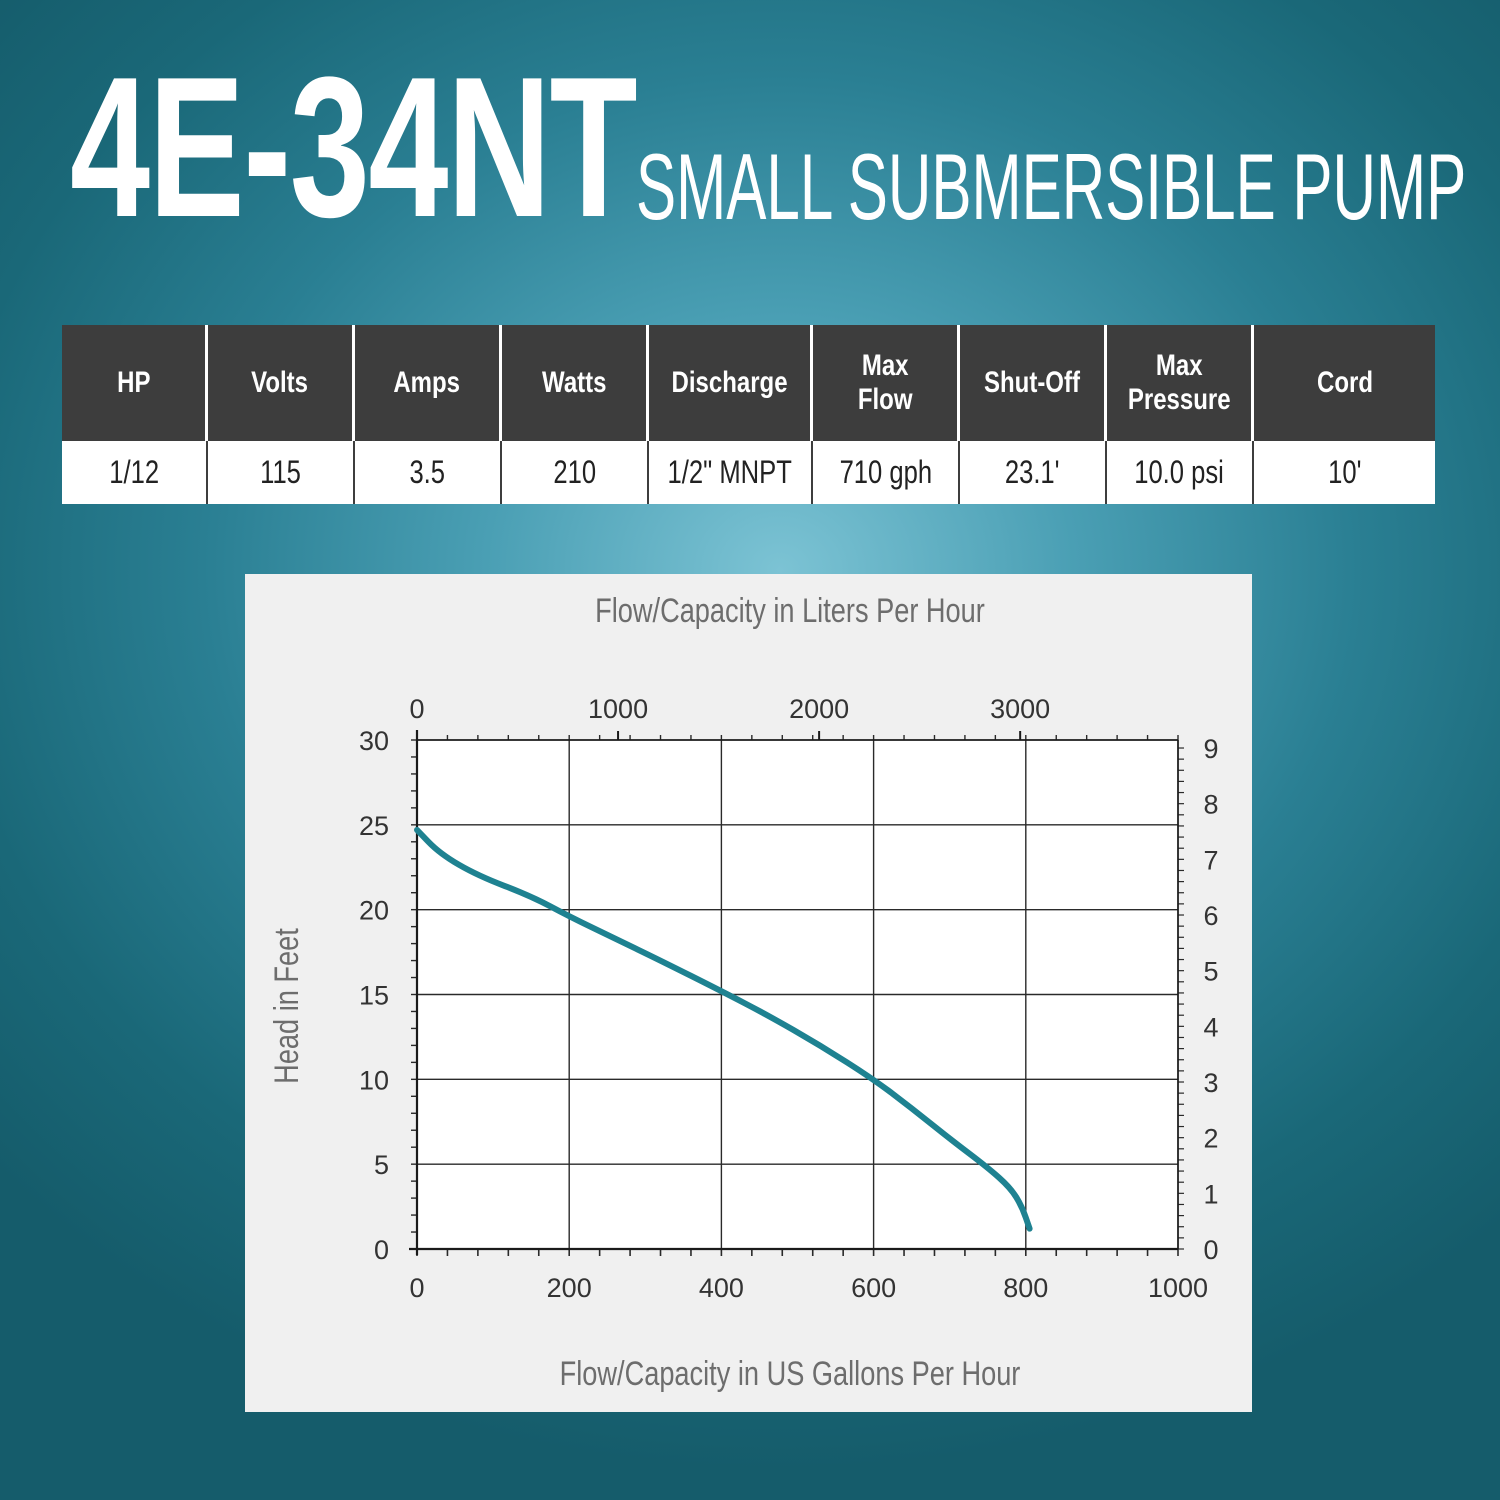  I want to click on top-tick-label: 0, so click(416, 709).